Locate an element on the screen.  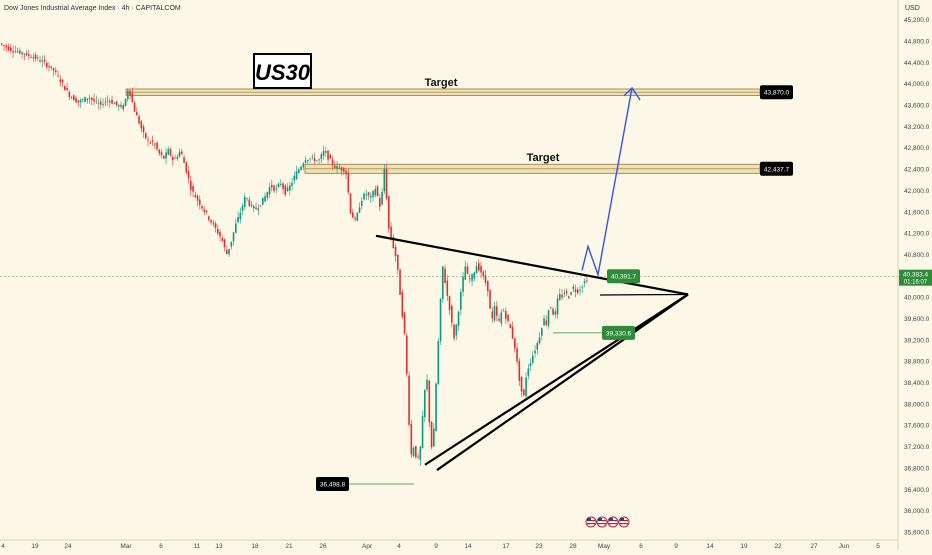
current-price-countdown: 01:16:07 is located at coordinates (916, 283).